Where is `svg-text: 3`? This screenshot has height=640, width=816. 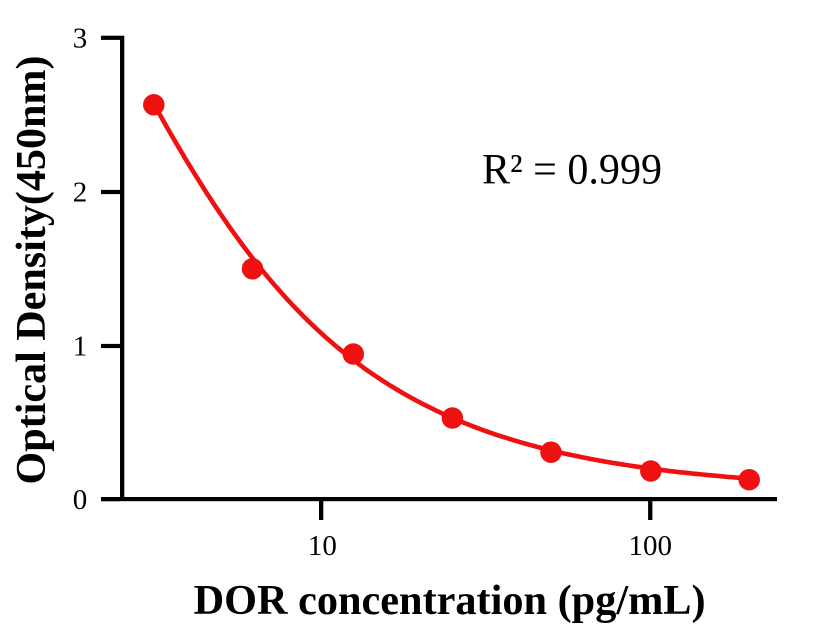 svg-text: 3 is located at coordinates (80, 39).